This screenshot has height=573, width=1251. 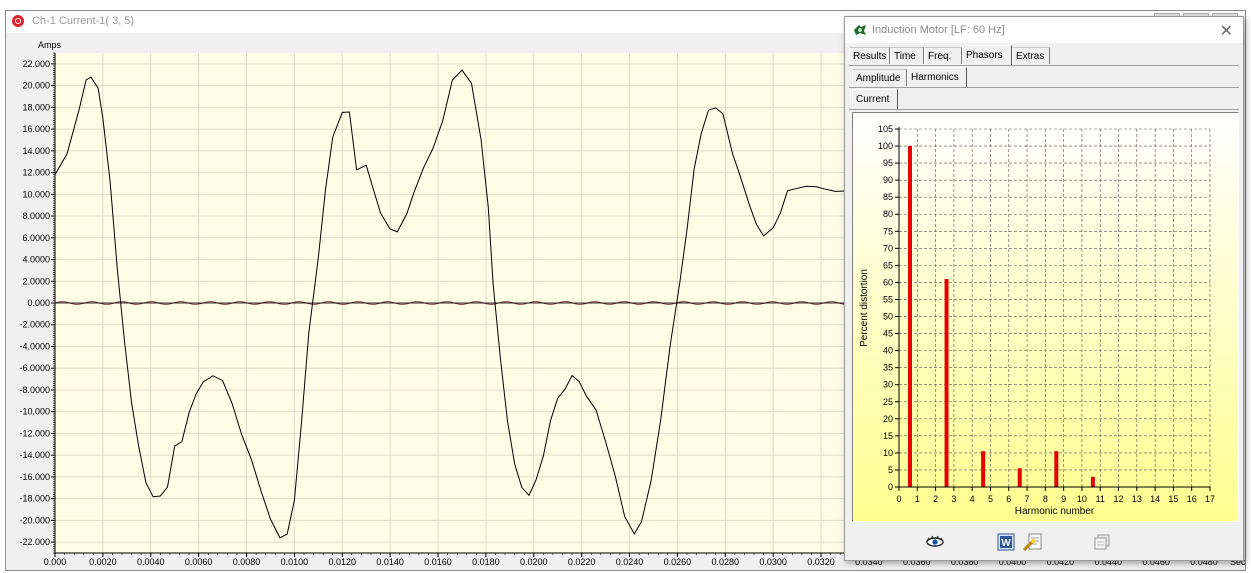 What do you see at coordinates (885, 146) in the screenshot?
I see `y-tick-label: 100` at bounding box center [885, 146].